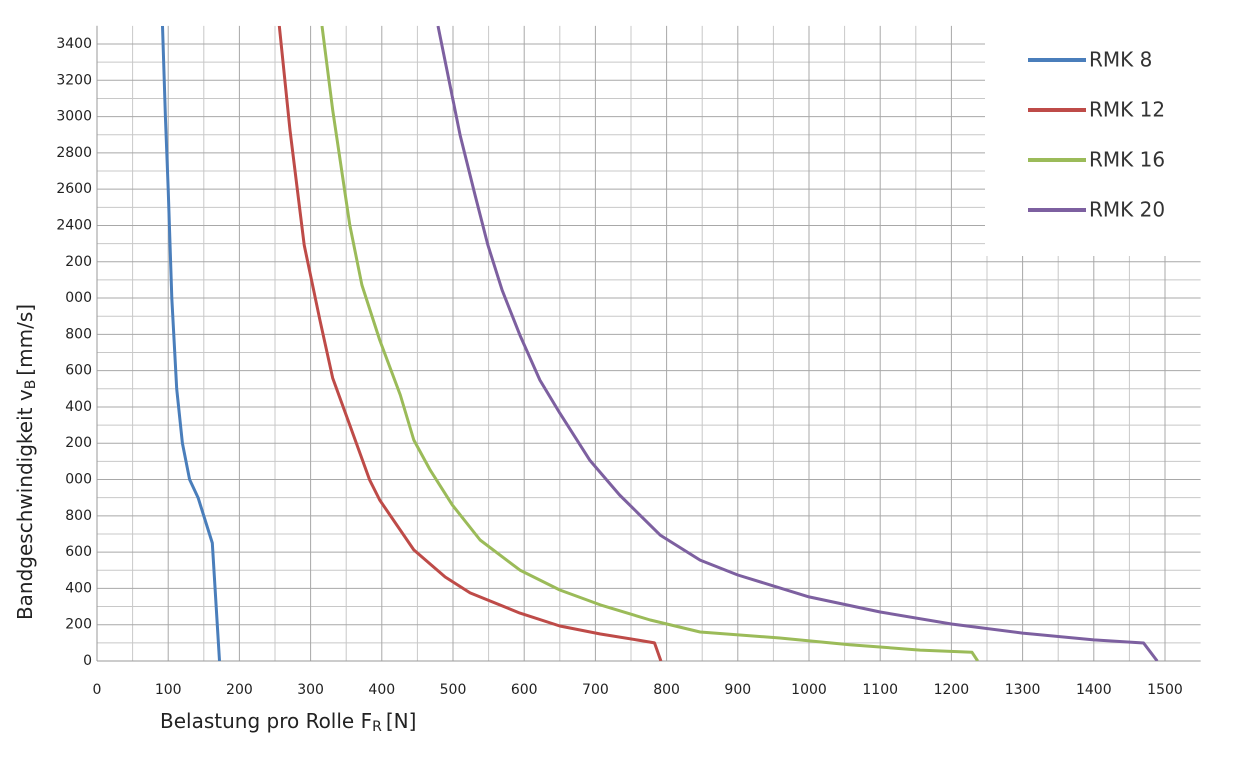  What do you see at coordinates (310, 690) in the screenshot?
I see `x-tick-label: 300` at bounding box center [310, 690].